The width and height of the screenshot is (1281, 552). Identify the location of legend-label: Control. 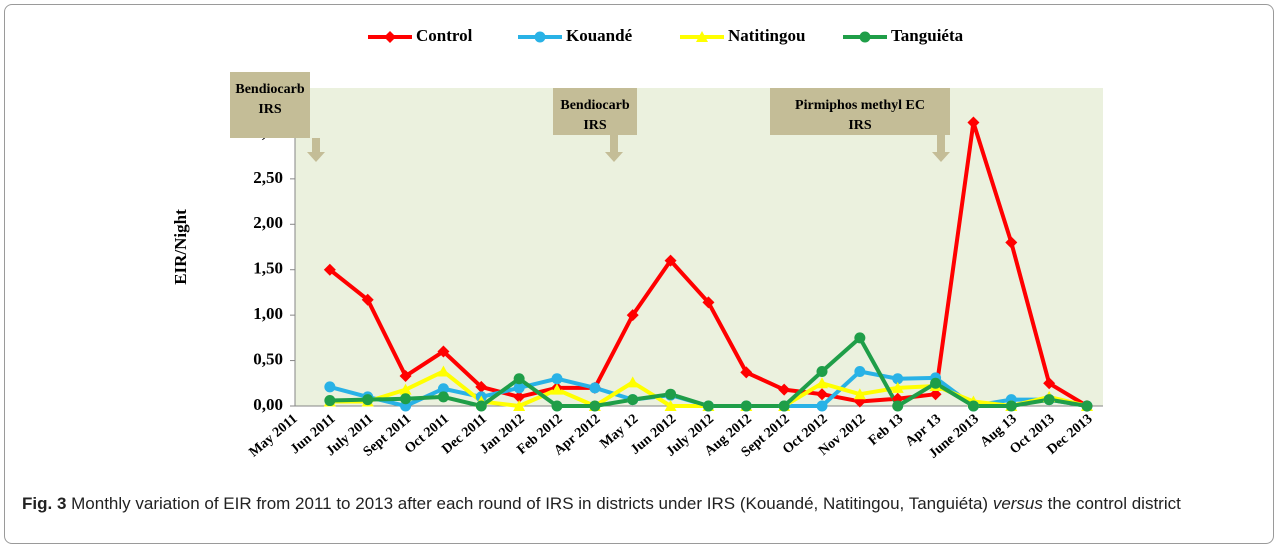
(444, 35).